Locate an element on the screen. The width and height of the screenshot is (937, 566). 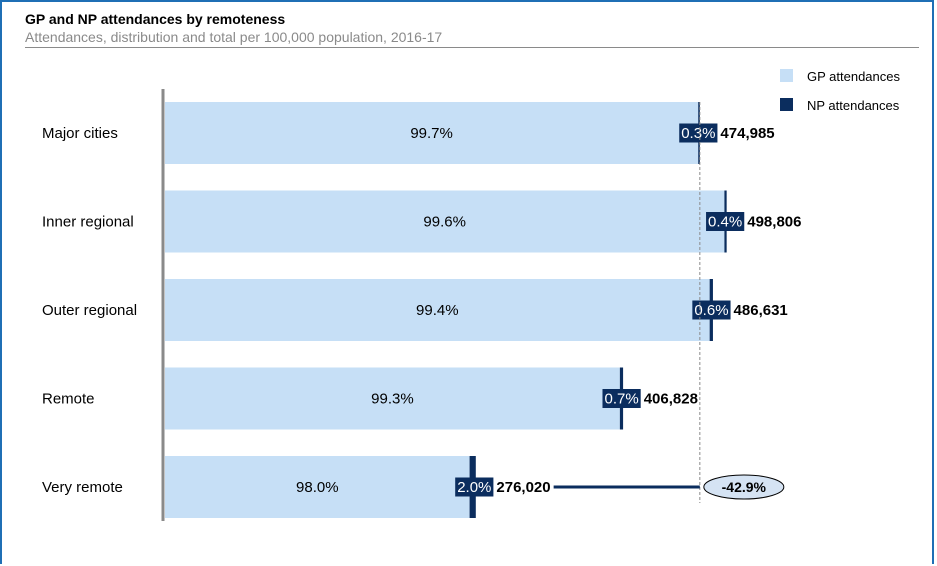
np-share-label: 0.4% is located at coordinates (725, 222).